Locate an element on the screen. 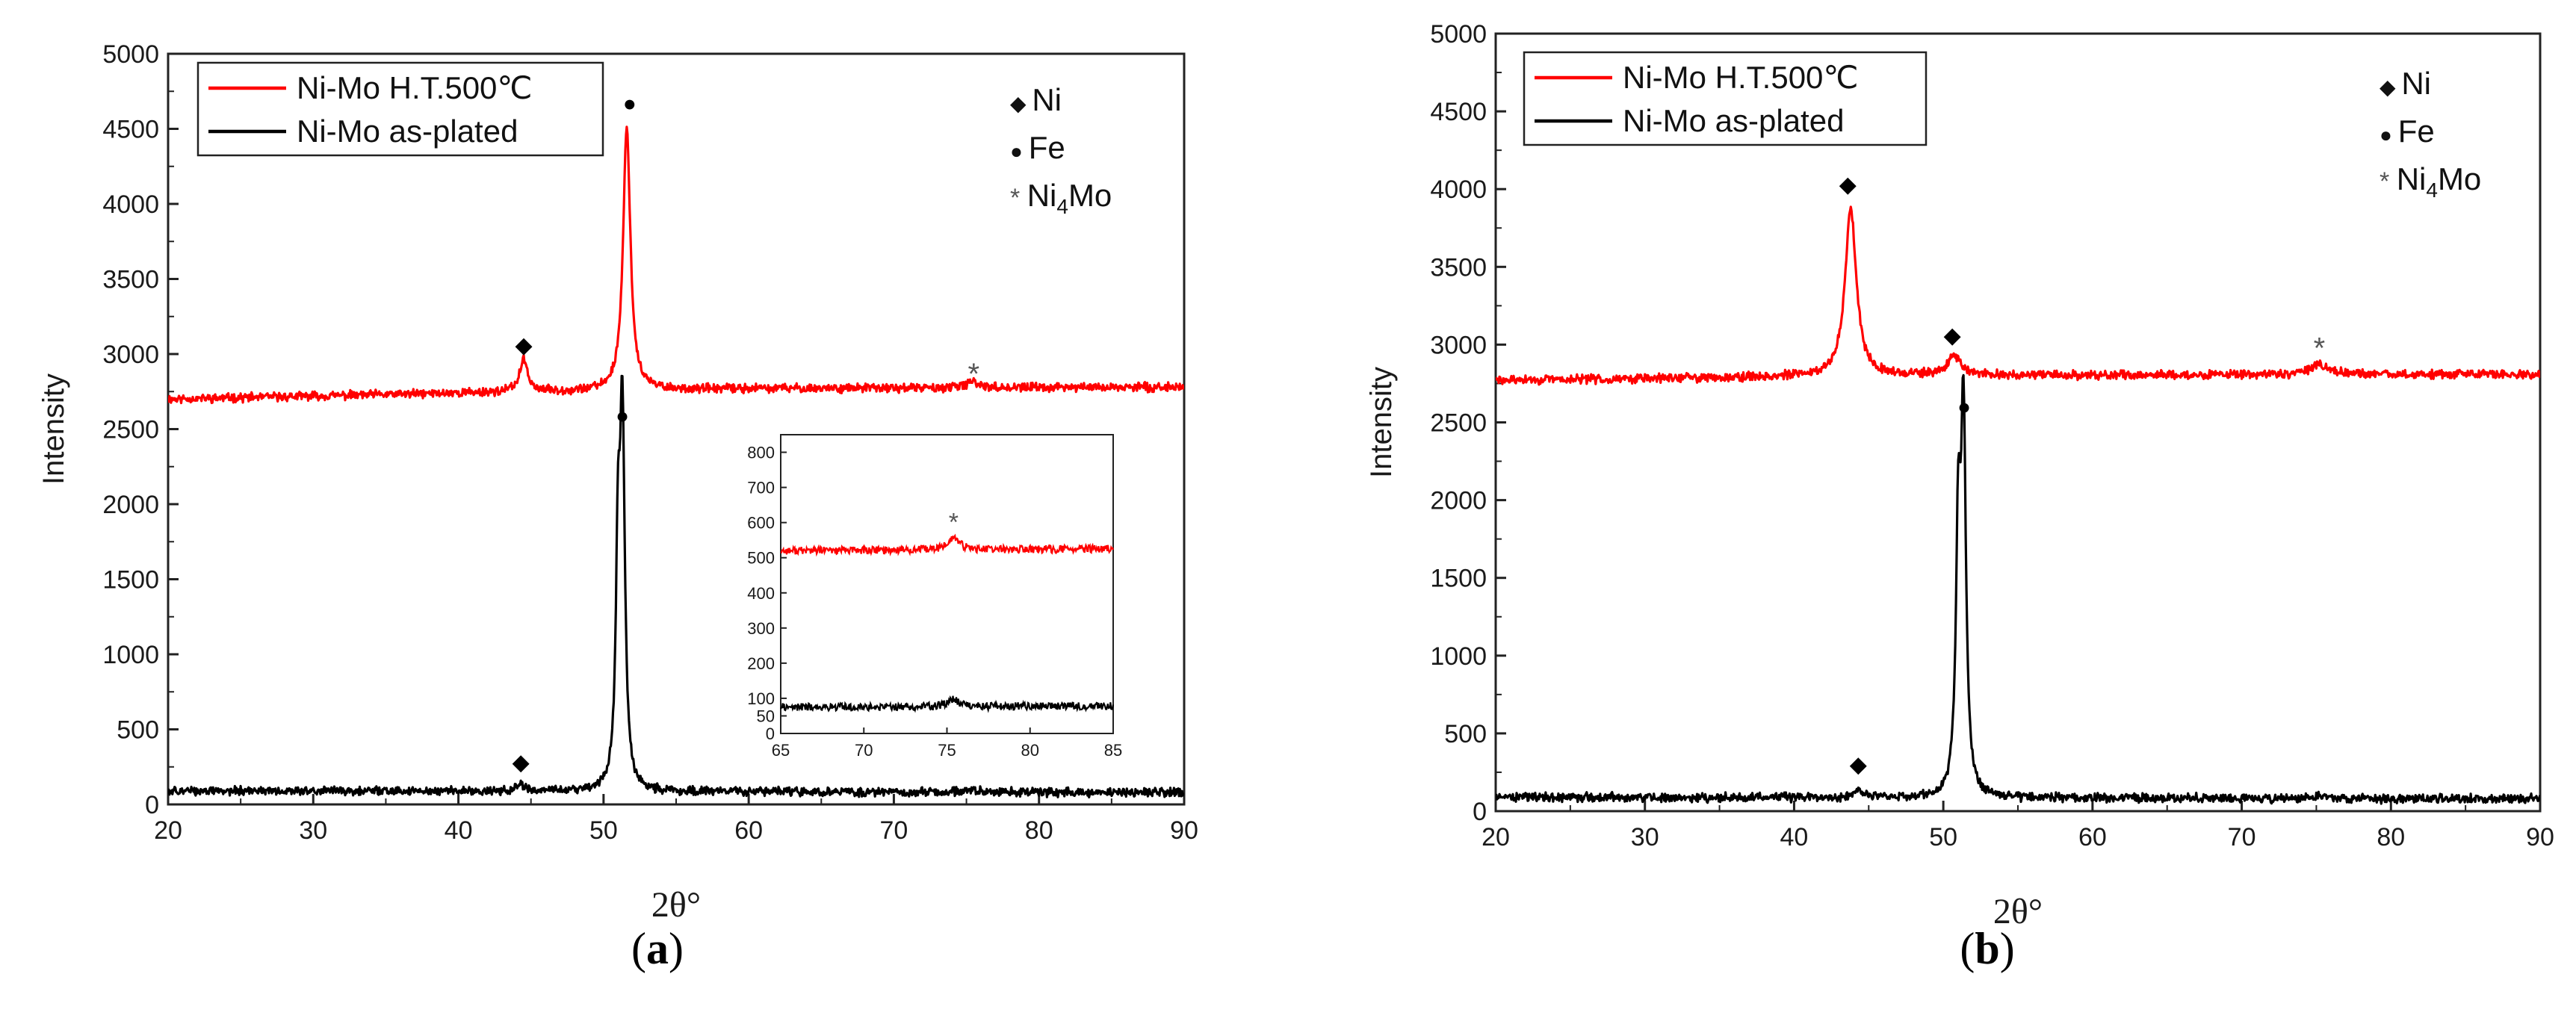 Image resolution: width=2576 pixels, height=1027 pixels. x-tick-label: 50 is located at coordinates (603, 830).